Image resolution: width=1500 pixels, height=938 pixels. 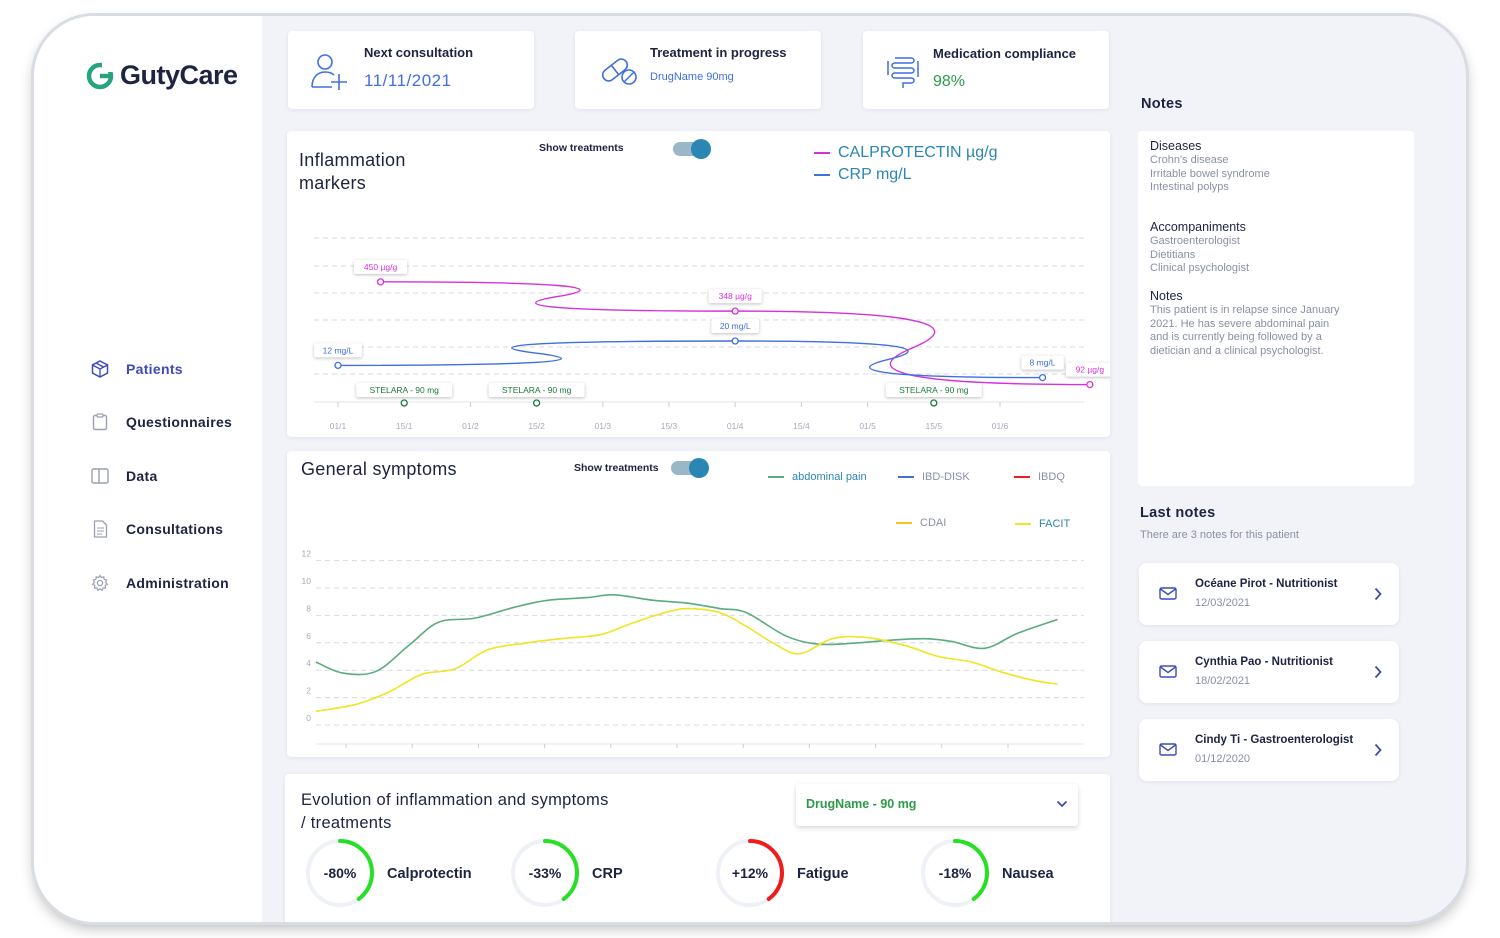 What do you see at coordinates (1189, 187) in the screenshot?
I see `disease-item: Intestinal polyps` at bounding box center [1189, 187].